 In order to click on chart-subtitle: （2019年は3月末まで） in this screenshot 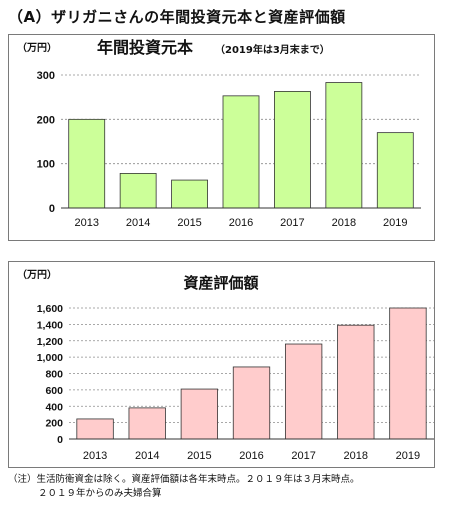, I will do `click(272, 49)`.